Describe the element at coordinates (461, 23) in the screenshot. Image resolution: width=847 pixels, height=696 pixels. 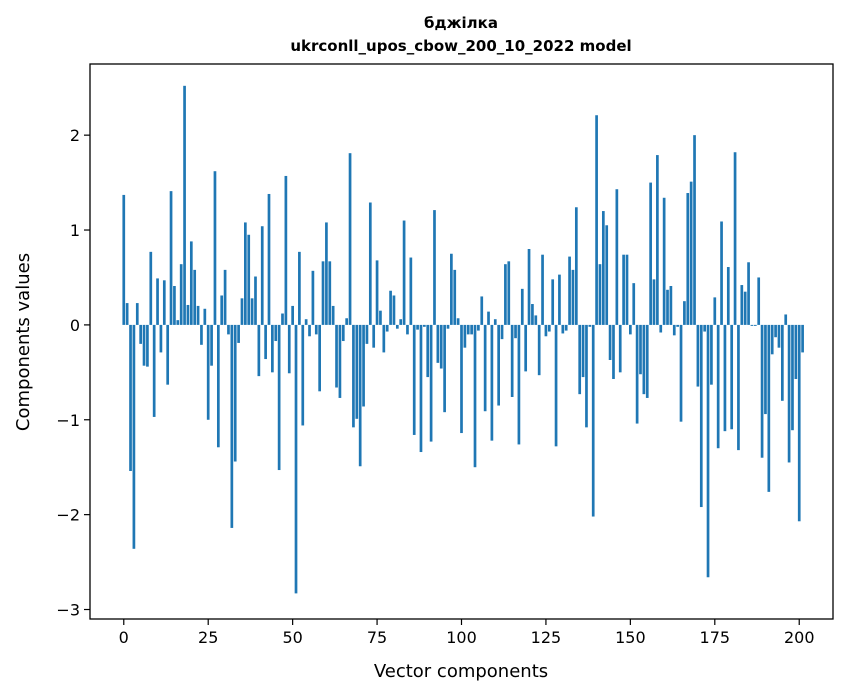
I see `chart-title: бджілка` at that location.